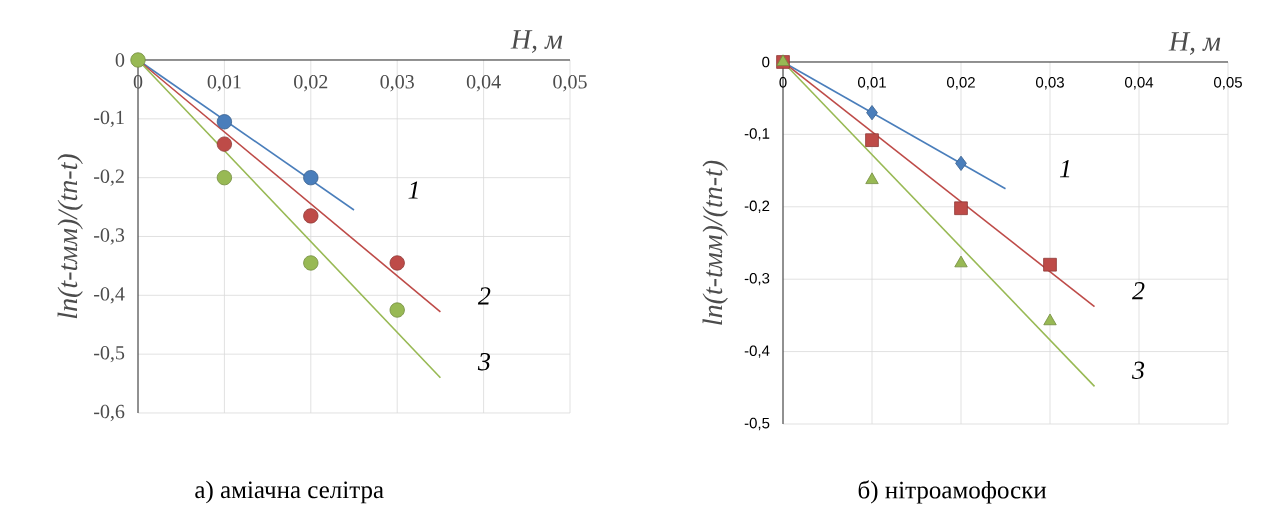 The width and height of the screenshot is (1267, 517). Describe the element at coordinates (289, 492) in the screenshot. I see `text: а) аміачна селітра` at that location.